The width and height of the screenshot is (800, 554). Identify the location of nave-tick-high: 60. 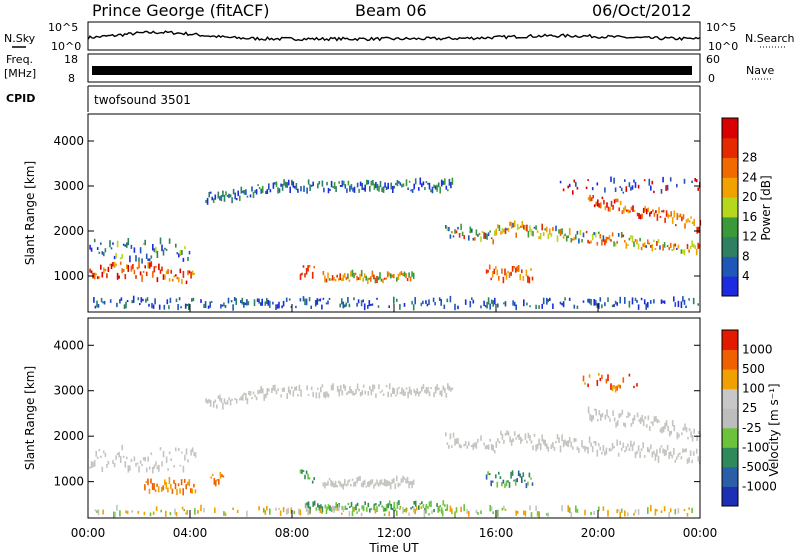
(713, 59).